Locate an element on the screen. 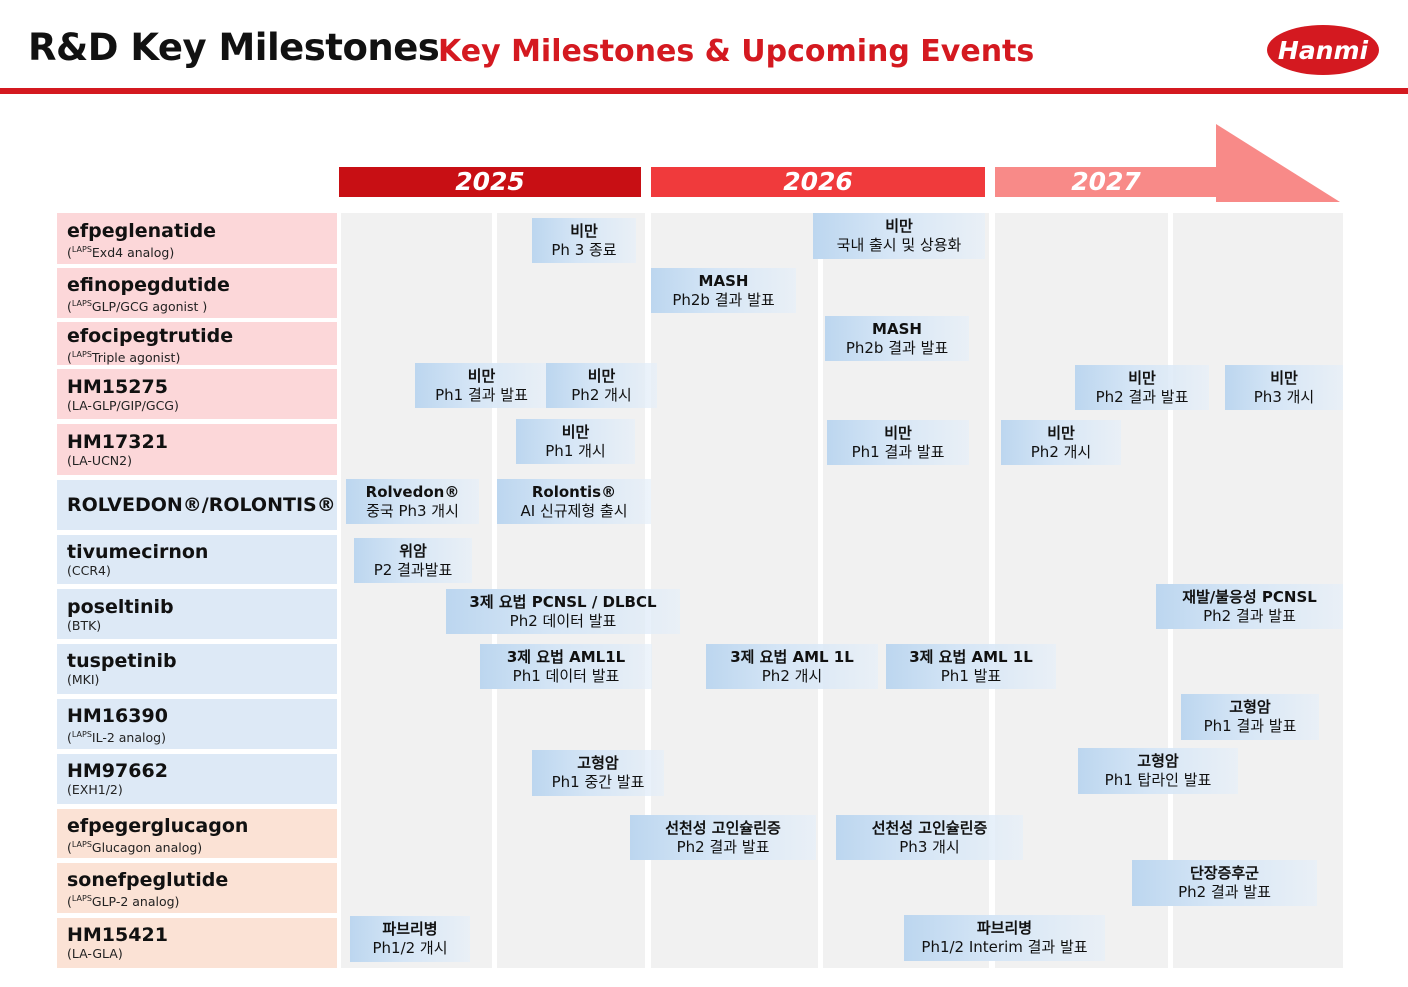 This screenshot has height=987, width=1408. row-label-hm15275: HM15275 (LA-GLP/GIP/GCG) is located at coordinates (197, 394).